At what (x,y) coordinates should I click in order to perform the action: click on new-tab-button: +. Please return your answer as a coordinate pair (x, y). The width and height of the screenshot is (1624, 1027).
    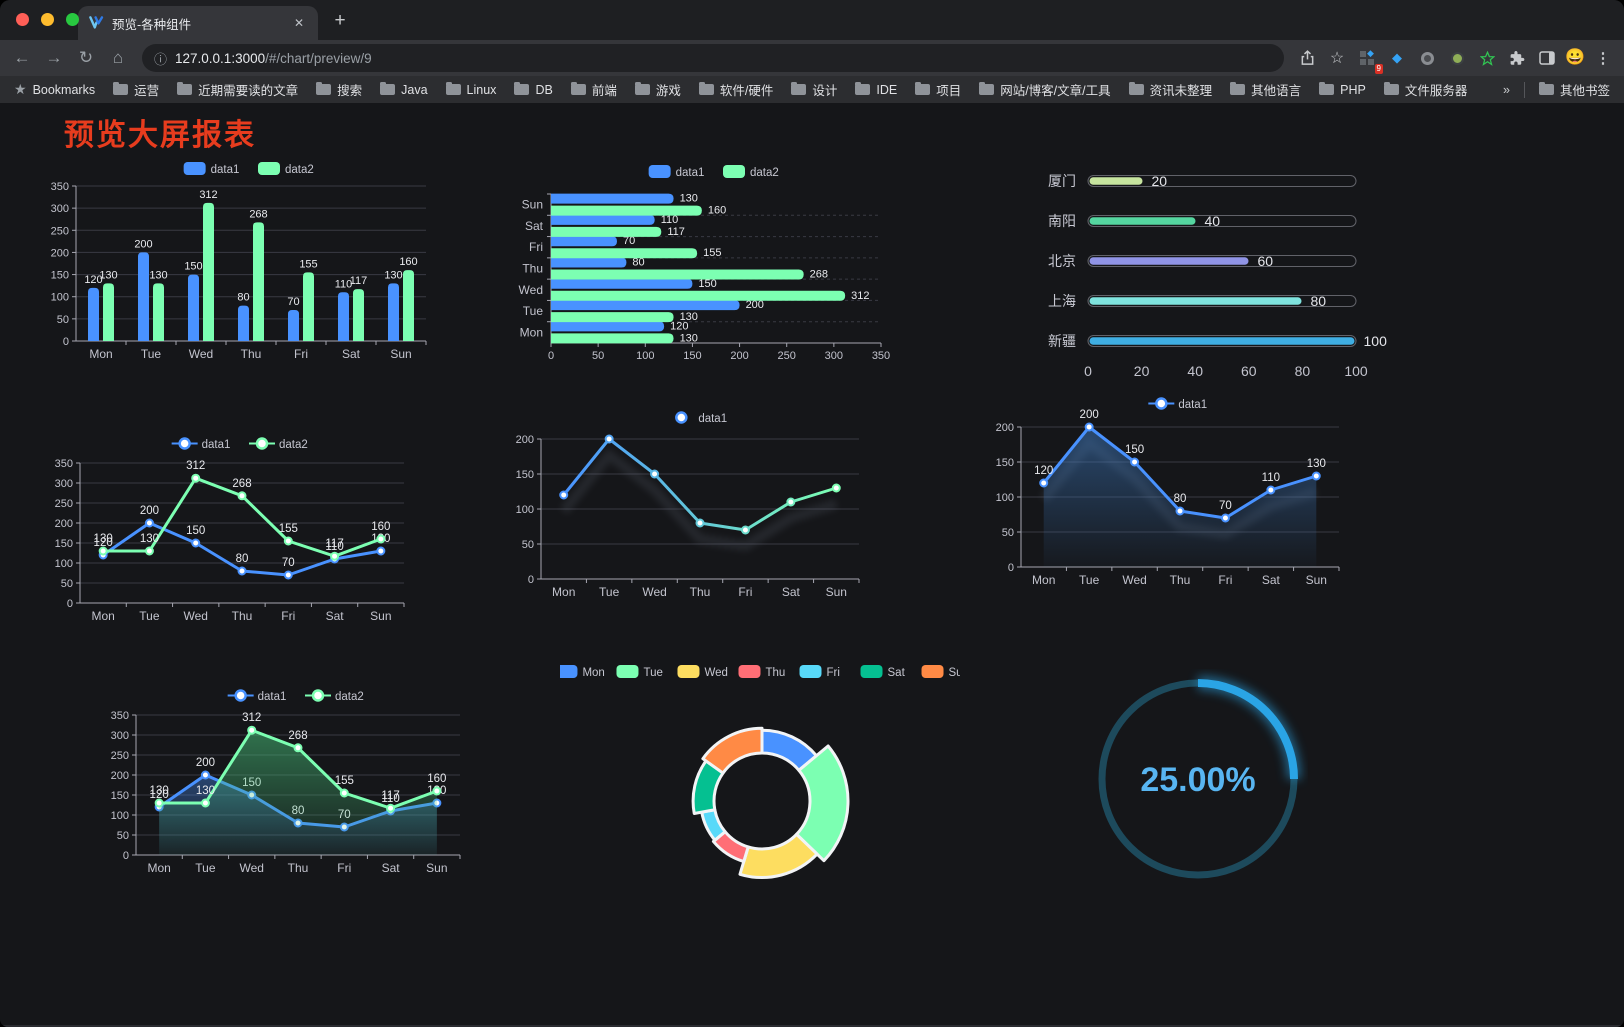
    Looking at the image, I should click on (340, 20).